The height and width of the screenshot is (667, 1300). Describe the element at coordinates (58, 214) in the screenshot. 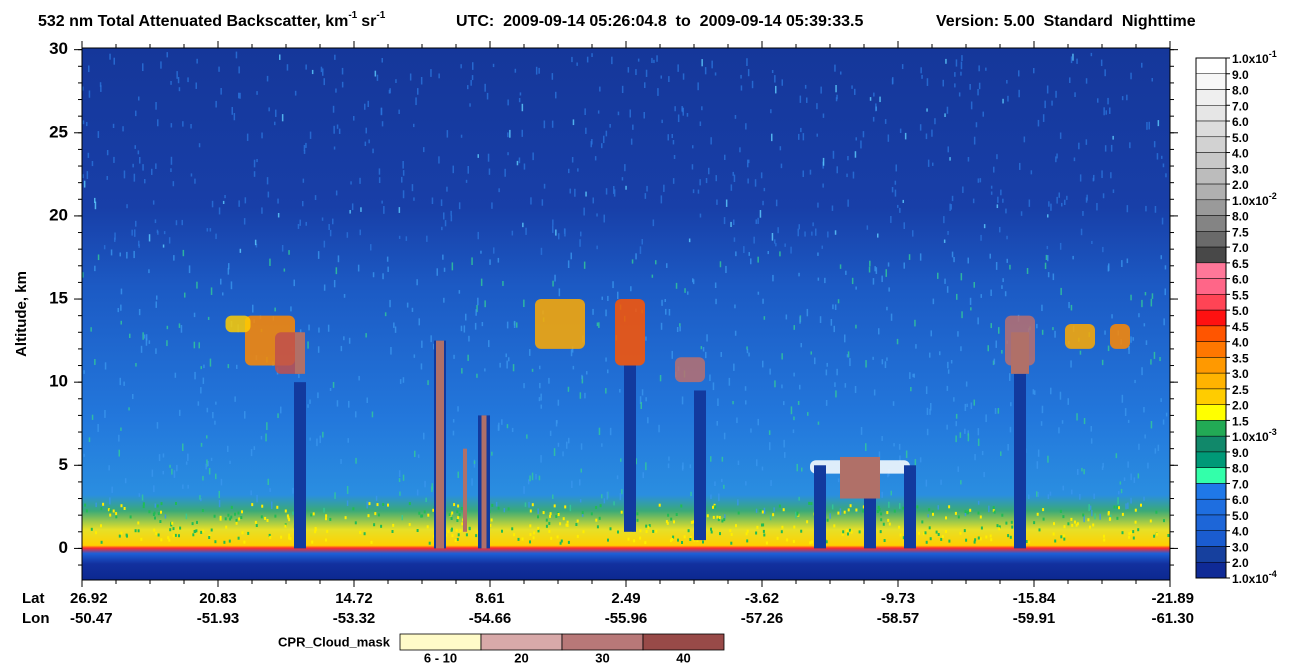

I see `y-tick-label: 20` at that location.